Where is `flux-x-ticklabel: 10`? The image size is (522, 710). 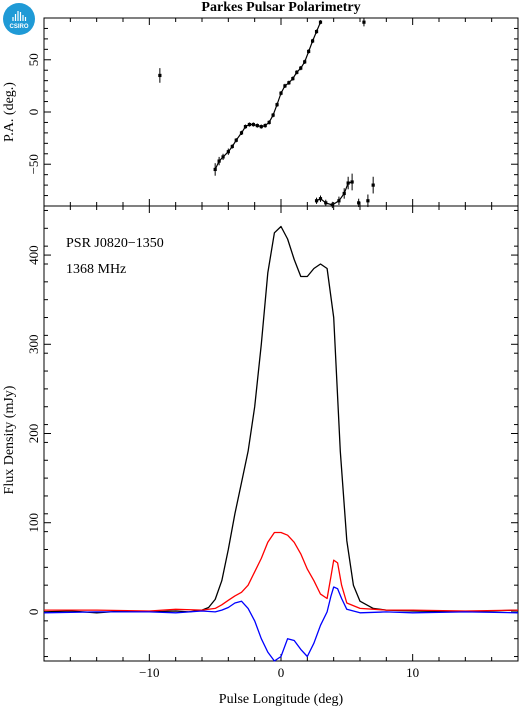 flux-x-ticklabel: 10 is located at coordinates (412, 672).